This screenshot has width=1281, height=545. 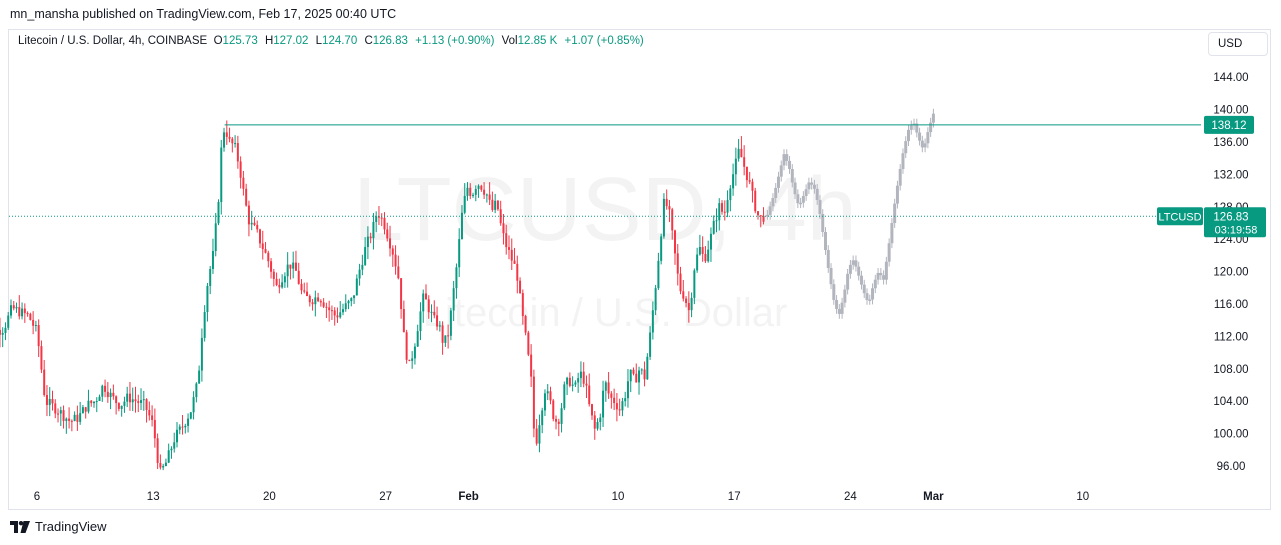 What do you see at coordinates (1238, 44) in the screenshot?
I see `currency-button: USD` at bounding box center [1238, 44].